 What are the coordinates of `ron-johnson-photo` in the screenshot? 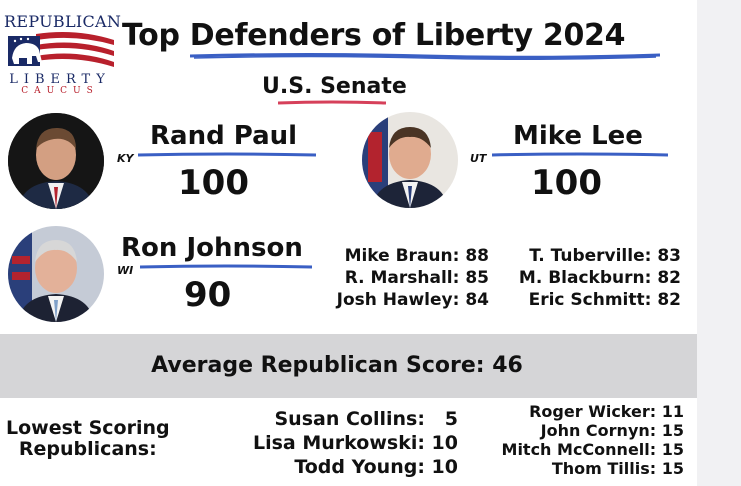 It's located at (56, 274).